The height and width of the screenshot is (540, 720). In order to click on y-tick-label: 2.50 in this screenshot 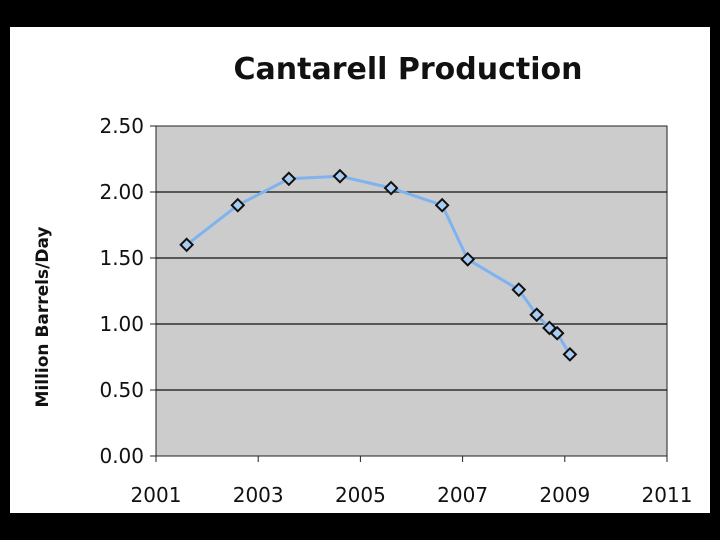, I will do `click(121, 126)`.